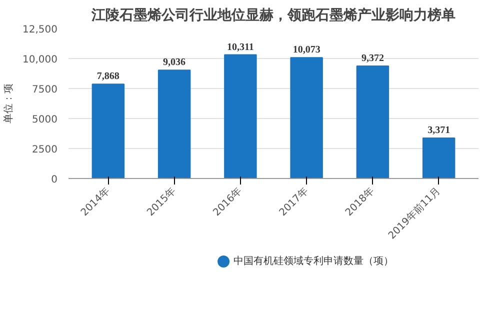 This screenshot has height=322, width=500. Describe the element at coordinates (108, 76) in the screenshot. I see `data-label: 7,868` at that location.